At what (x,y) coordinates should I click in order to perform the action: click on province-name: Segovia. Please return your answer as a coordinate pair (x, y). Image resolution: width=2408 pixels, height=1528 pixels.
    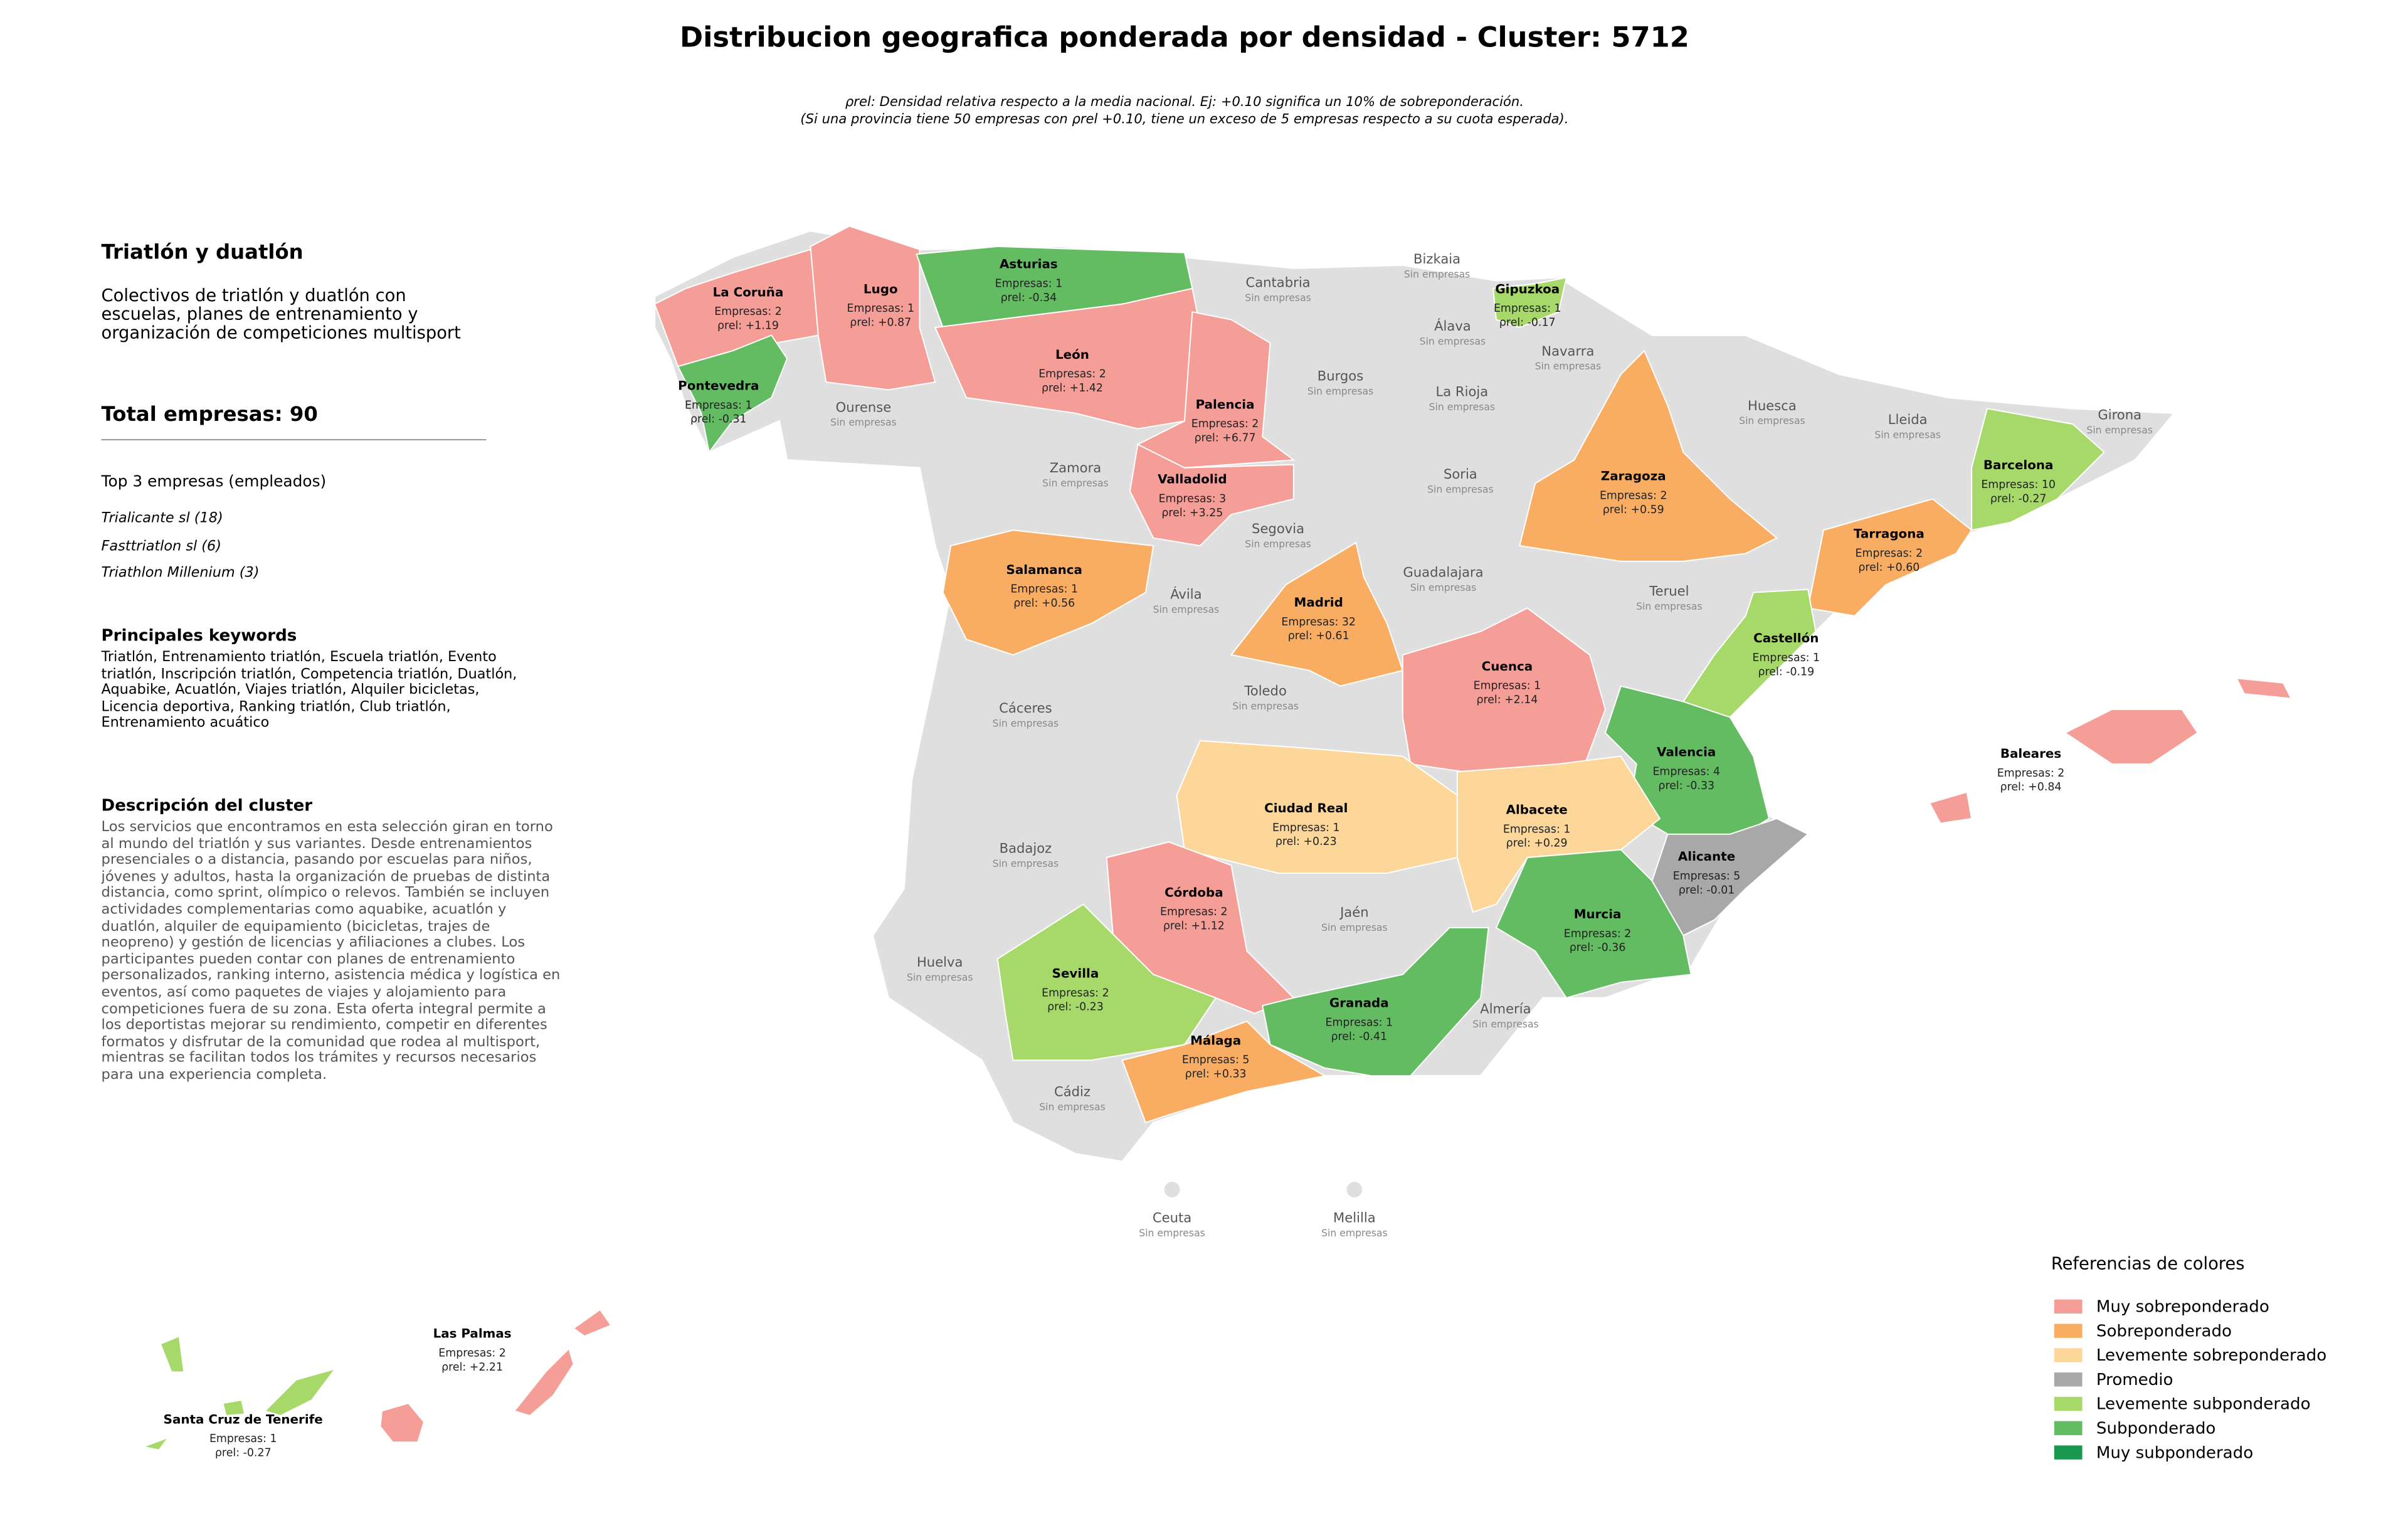
    Looking at the image, I should click on (1278, 528).